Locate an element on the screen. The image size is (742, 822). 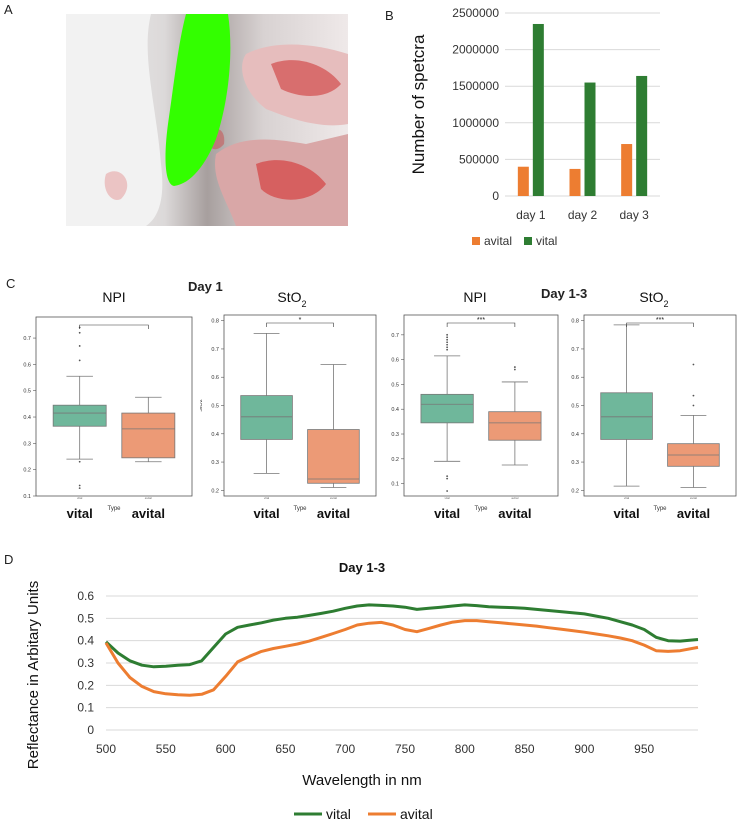
x-tick-label: day 1 is located at coordinates (531, 215).